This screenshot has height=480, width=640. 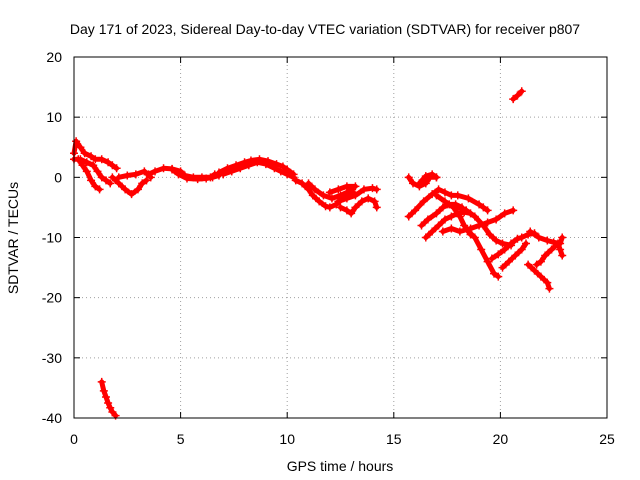 I want to click on x-tick-label: 25, so click(x=607, y=439).